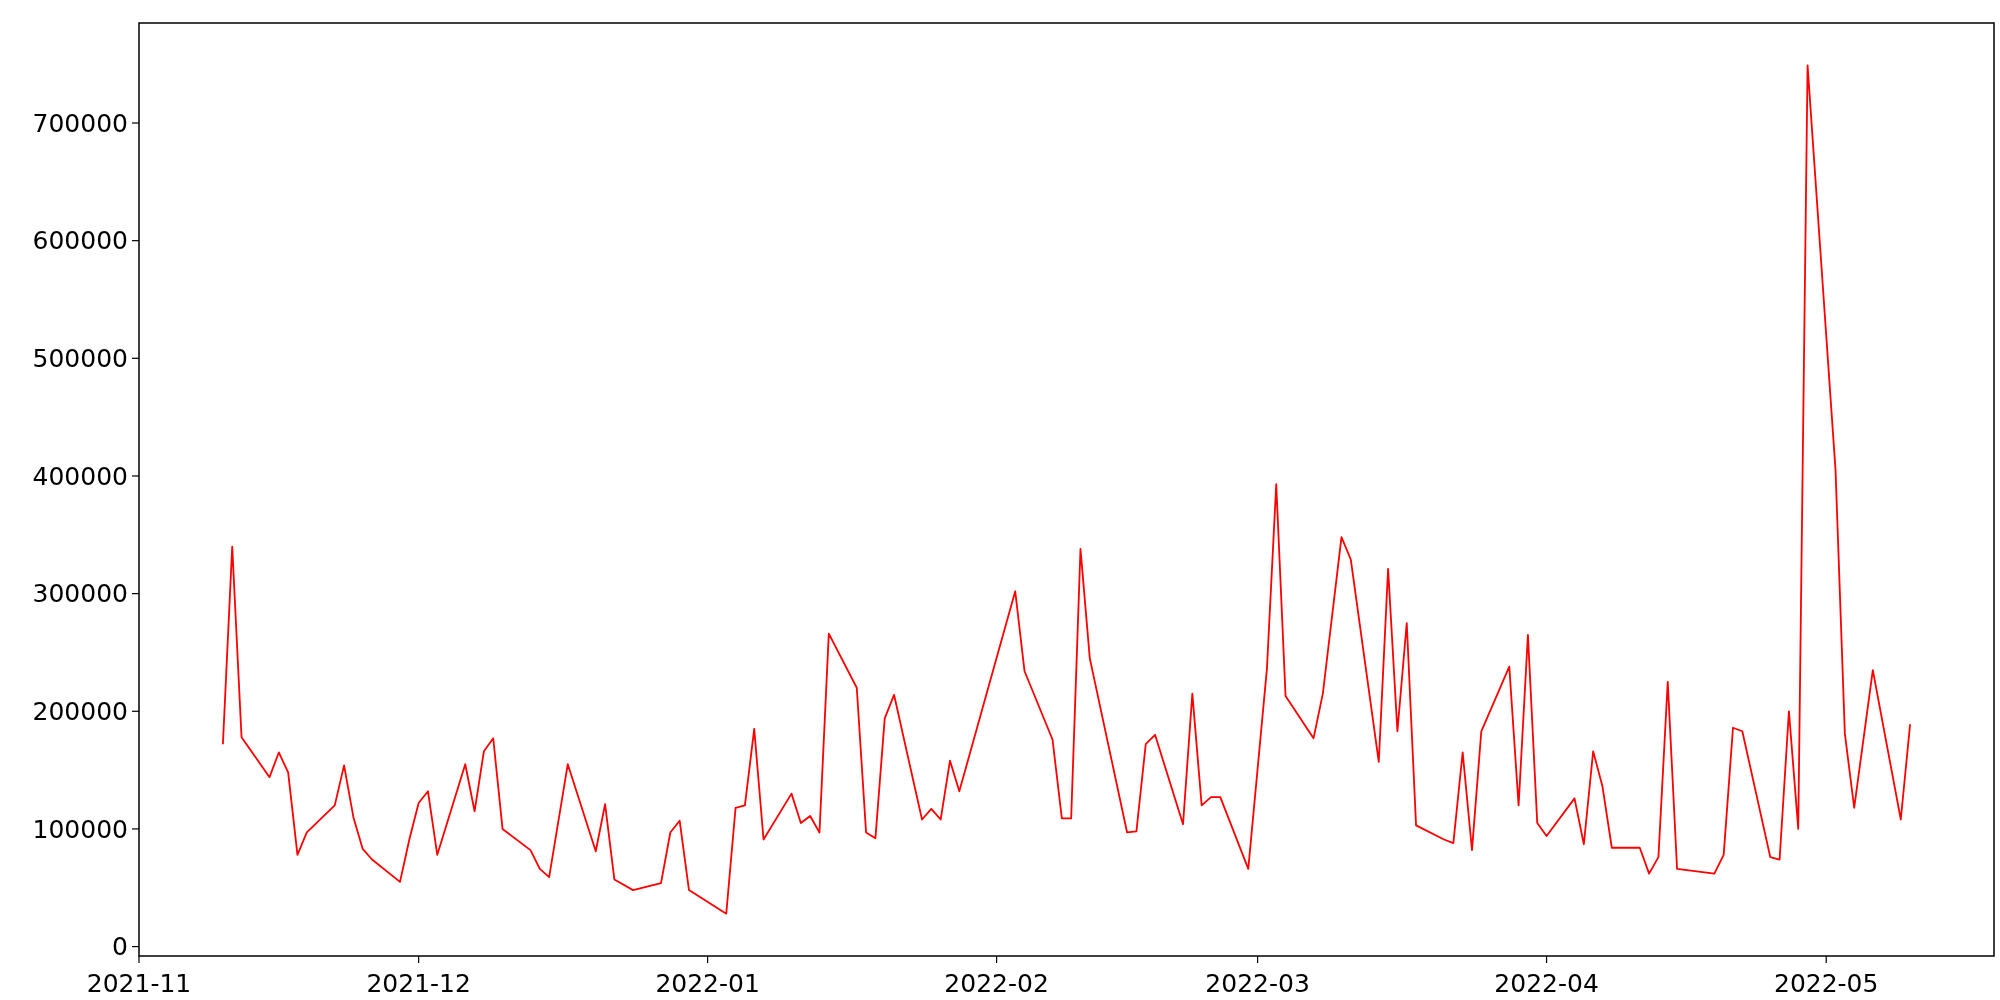  What do you see at coordinates (80, 712) in the screenshot?
I see `y-tick-label: 200000` at bounding box center [80, 712].